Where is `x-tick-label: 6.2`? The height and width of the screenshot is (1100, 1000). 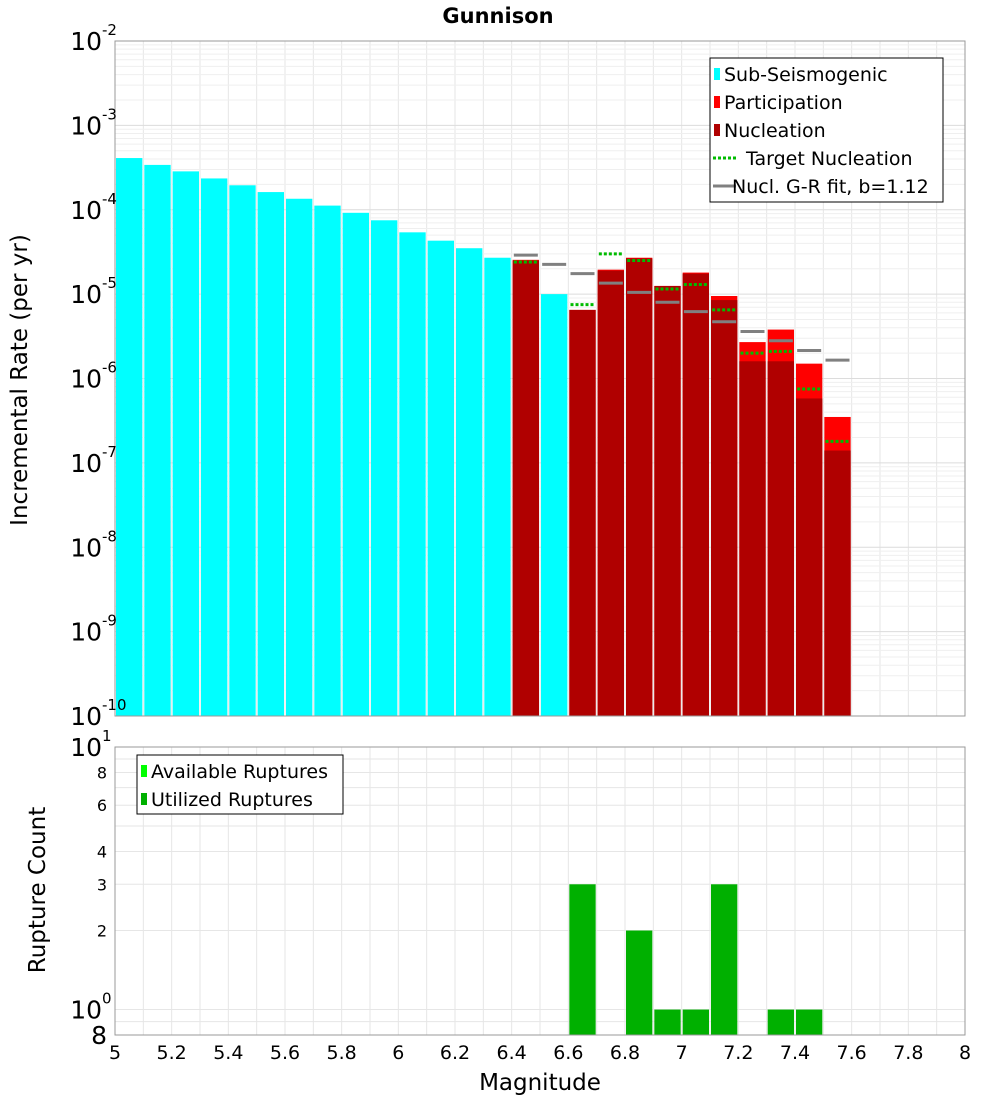
x-tick-label: 6.2 is located at coordinates (455, 1053).